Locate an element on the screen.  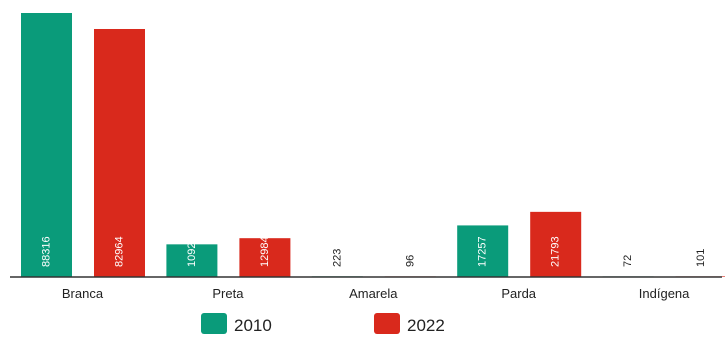
data-label-2010-parda: 17257 is located at coordinates (483, 251).